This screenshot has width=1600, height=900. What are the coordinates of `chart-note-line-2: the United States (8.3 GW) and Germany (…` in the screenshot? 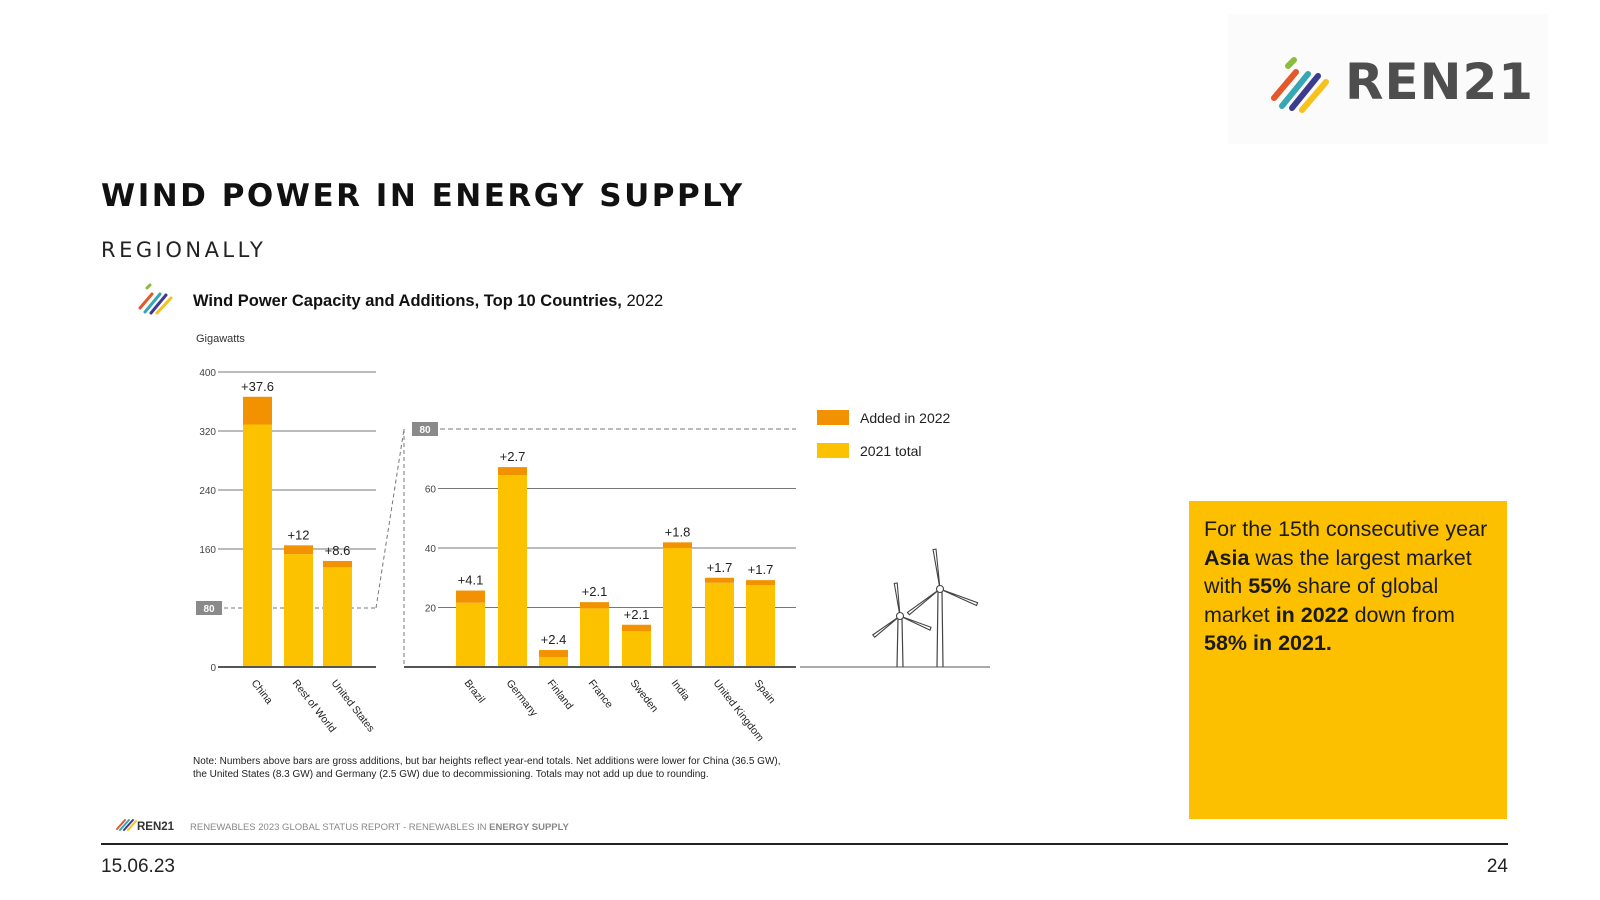 It's located at (451, 774).